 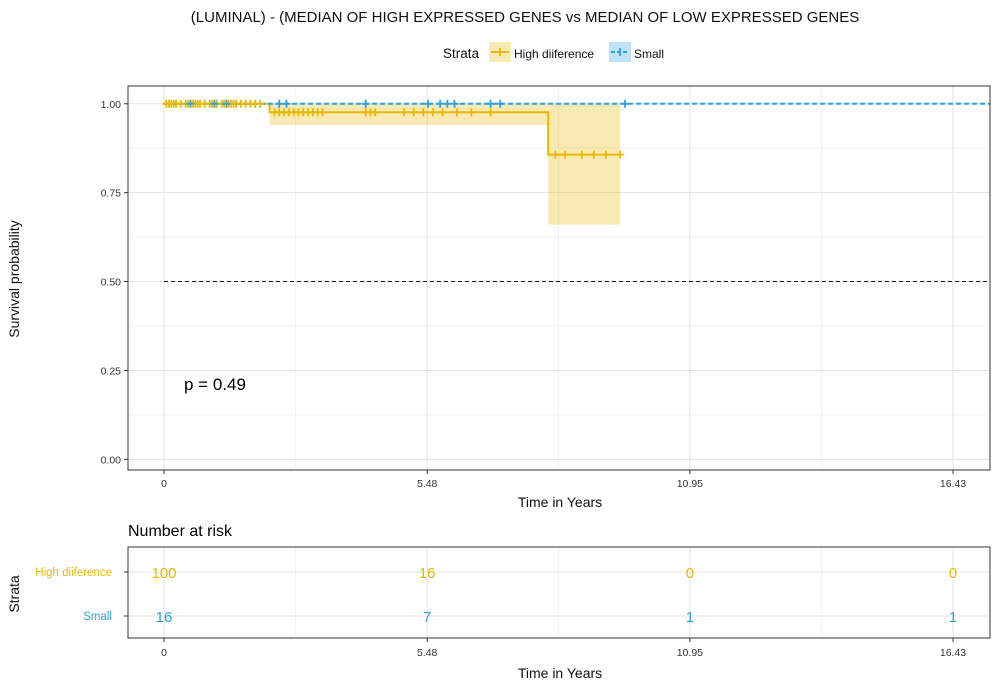 I want to click on y-tick-label: 0.00, so click(x=111, y=460).